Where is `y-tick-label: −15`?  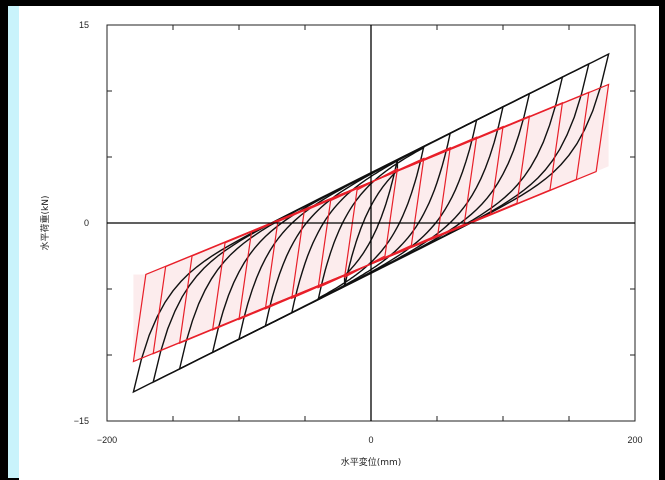 y-tick-label: −15 is located at coordinates (81, 421).